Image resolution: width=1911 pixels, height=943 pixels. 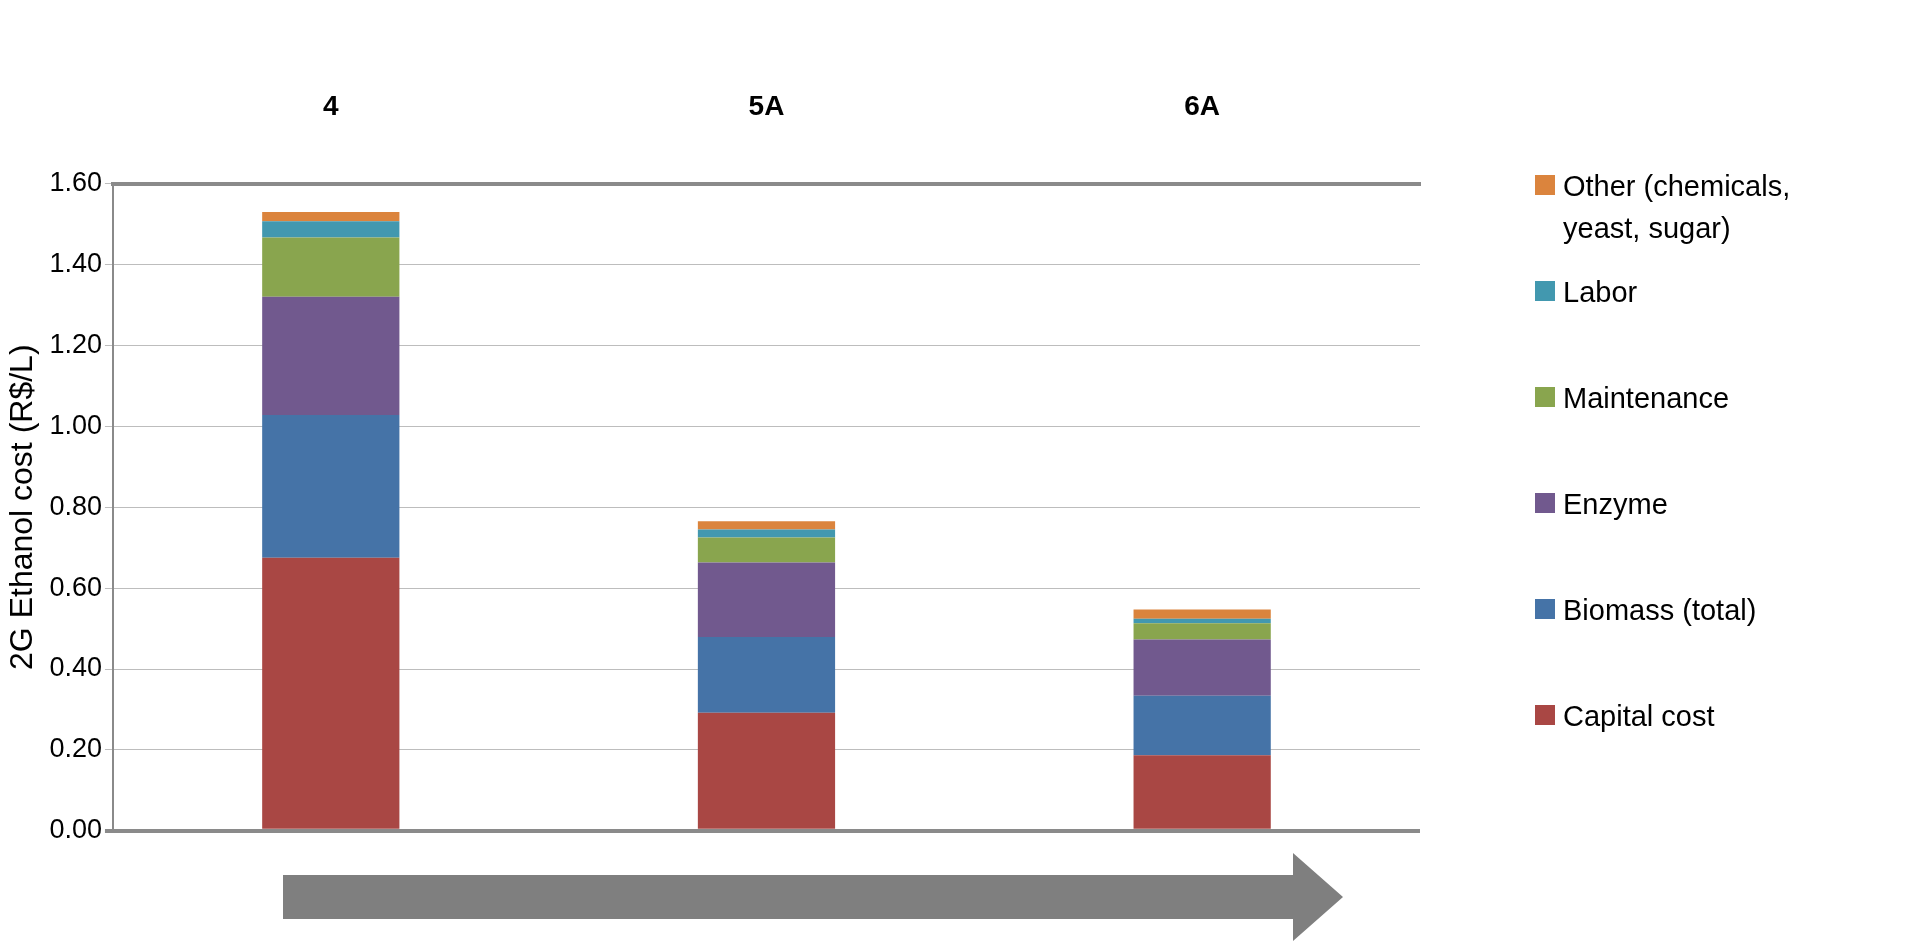 What do you see at coordinates (75, 182) in the screenshot?
I see `y-tick-label: 1.60` at bounding box center [75, 182].